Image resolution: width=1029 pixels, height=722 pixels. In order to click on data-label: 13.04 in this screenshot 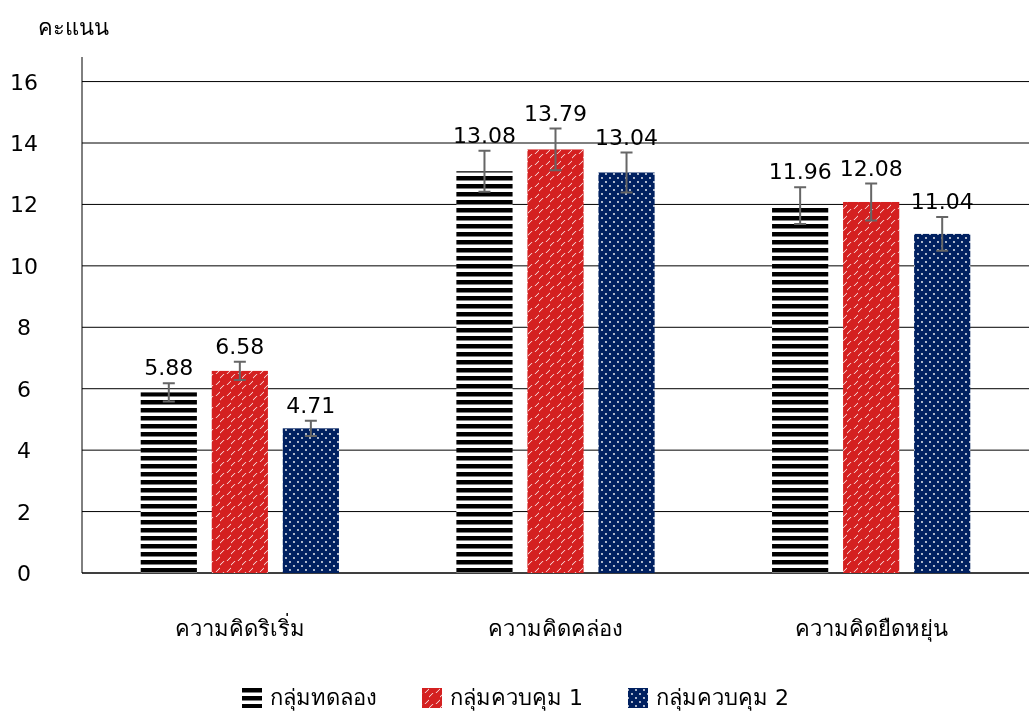, I will do `click(627, 137)`.